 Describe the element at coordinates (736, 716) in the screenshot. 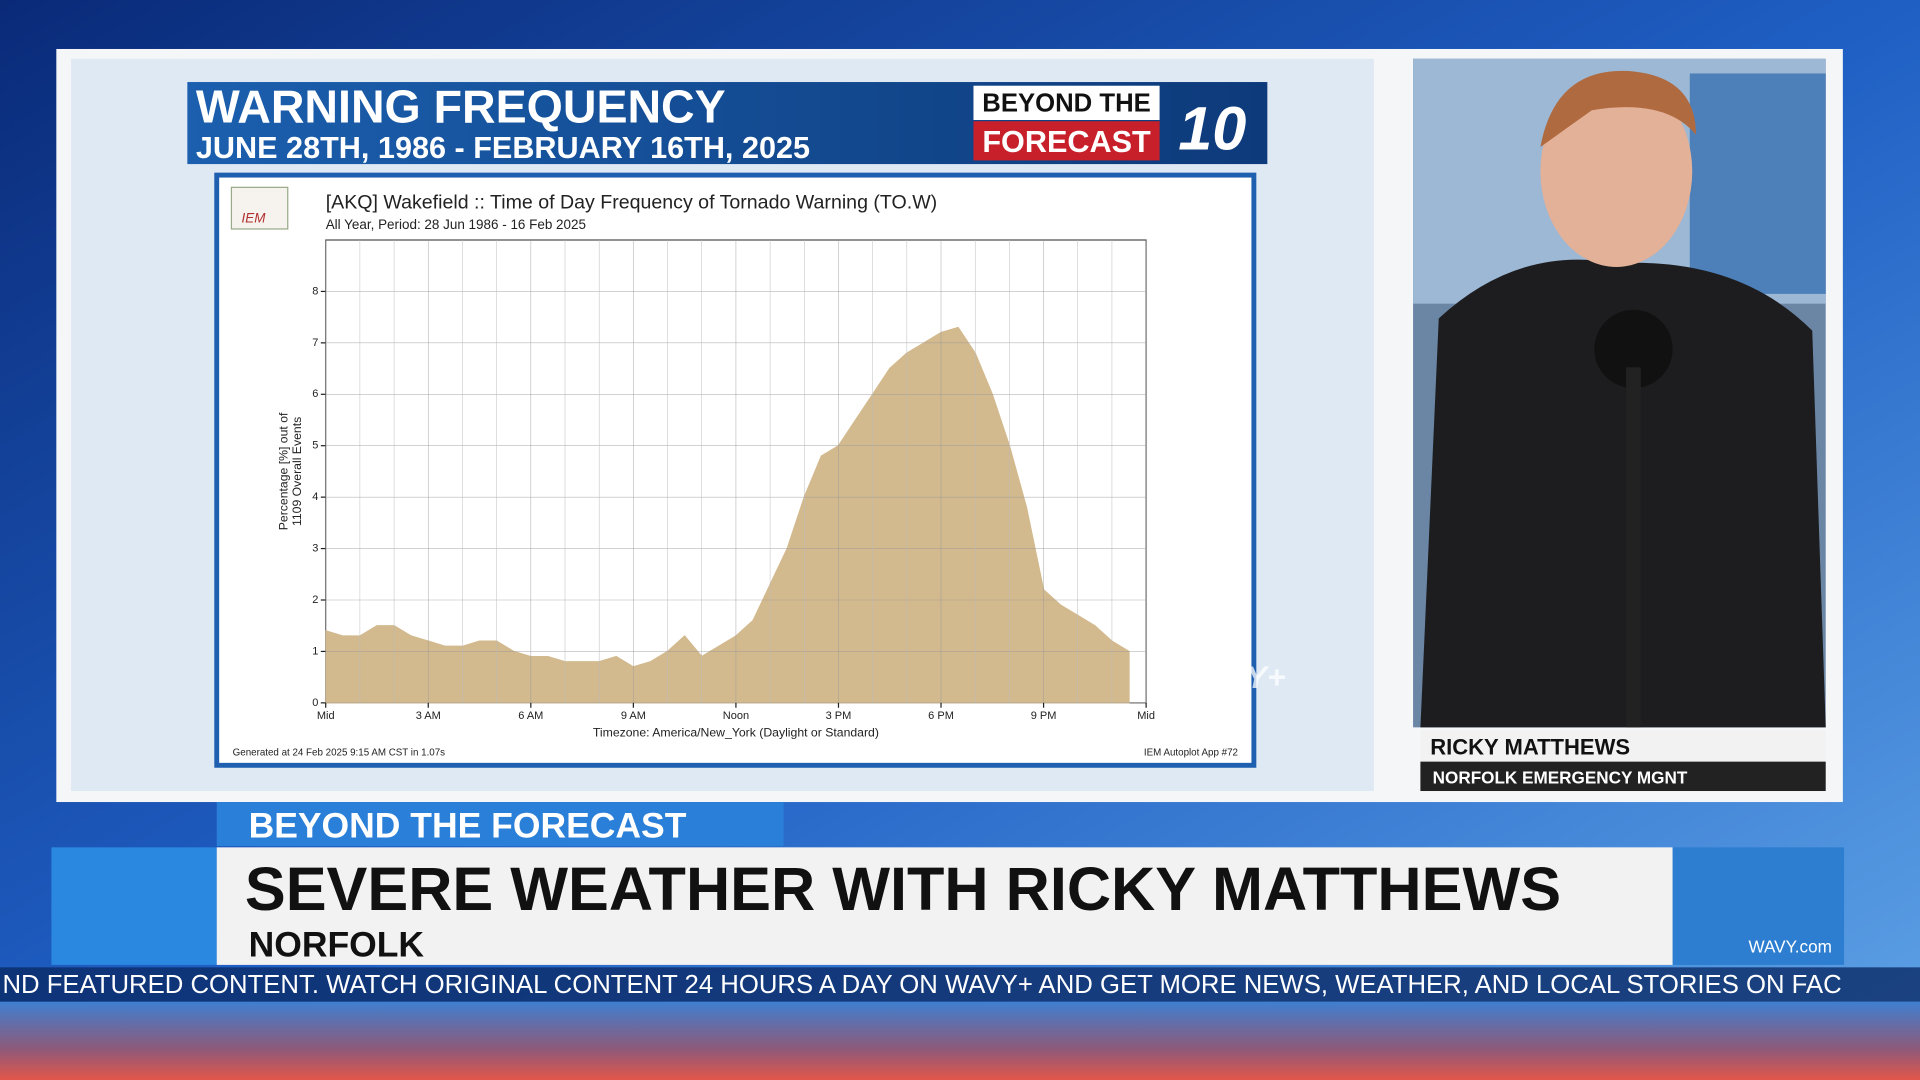

I see `x-tick-label: Noon` at that location.